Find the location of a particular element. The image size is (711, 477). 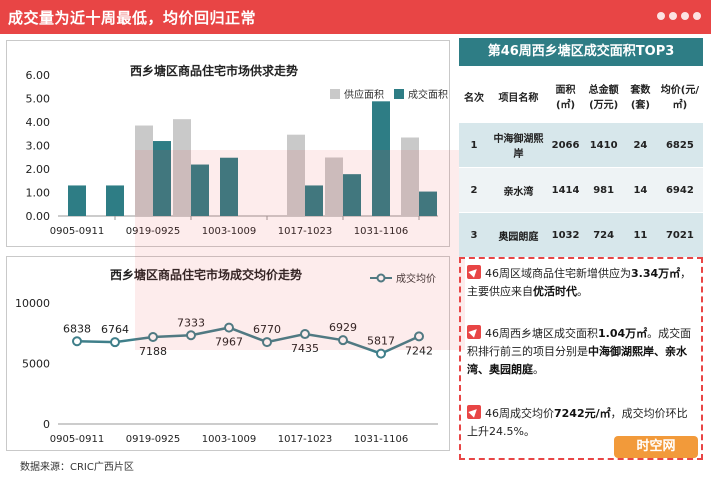

y-tick-label: 10000 is located at coordinates (32, 303).